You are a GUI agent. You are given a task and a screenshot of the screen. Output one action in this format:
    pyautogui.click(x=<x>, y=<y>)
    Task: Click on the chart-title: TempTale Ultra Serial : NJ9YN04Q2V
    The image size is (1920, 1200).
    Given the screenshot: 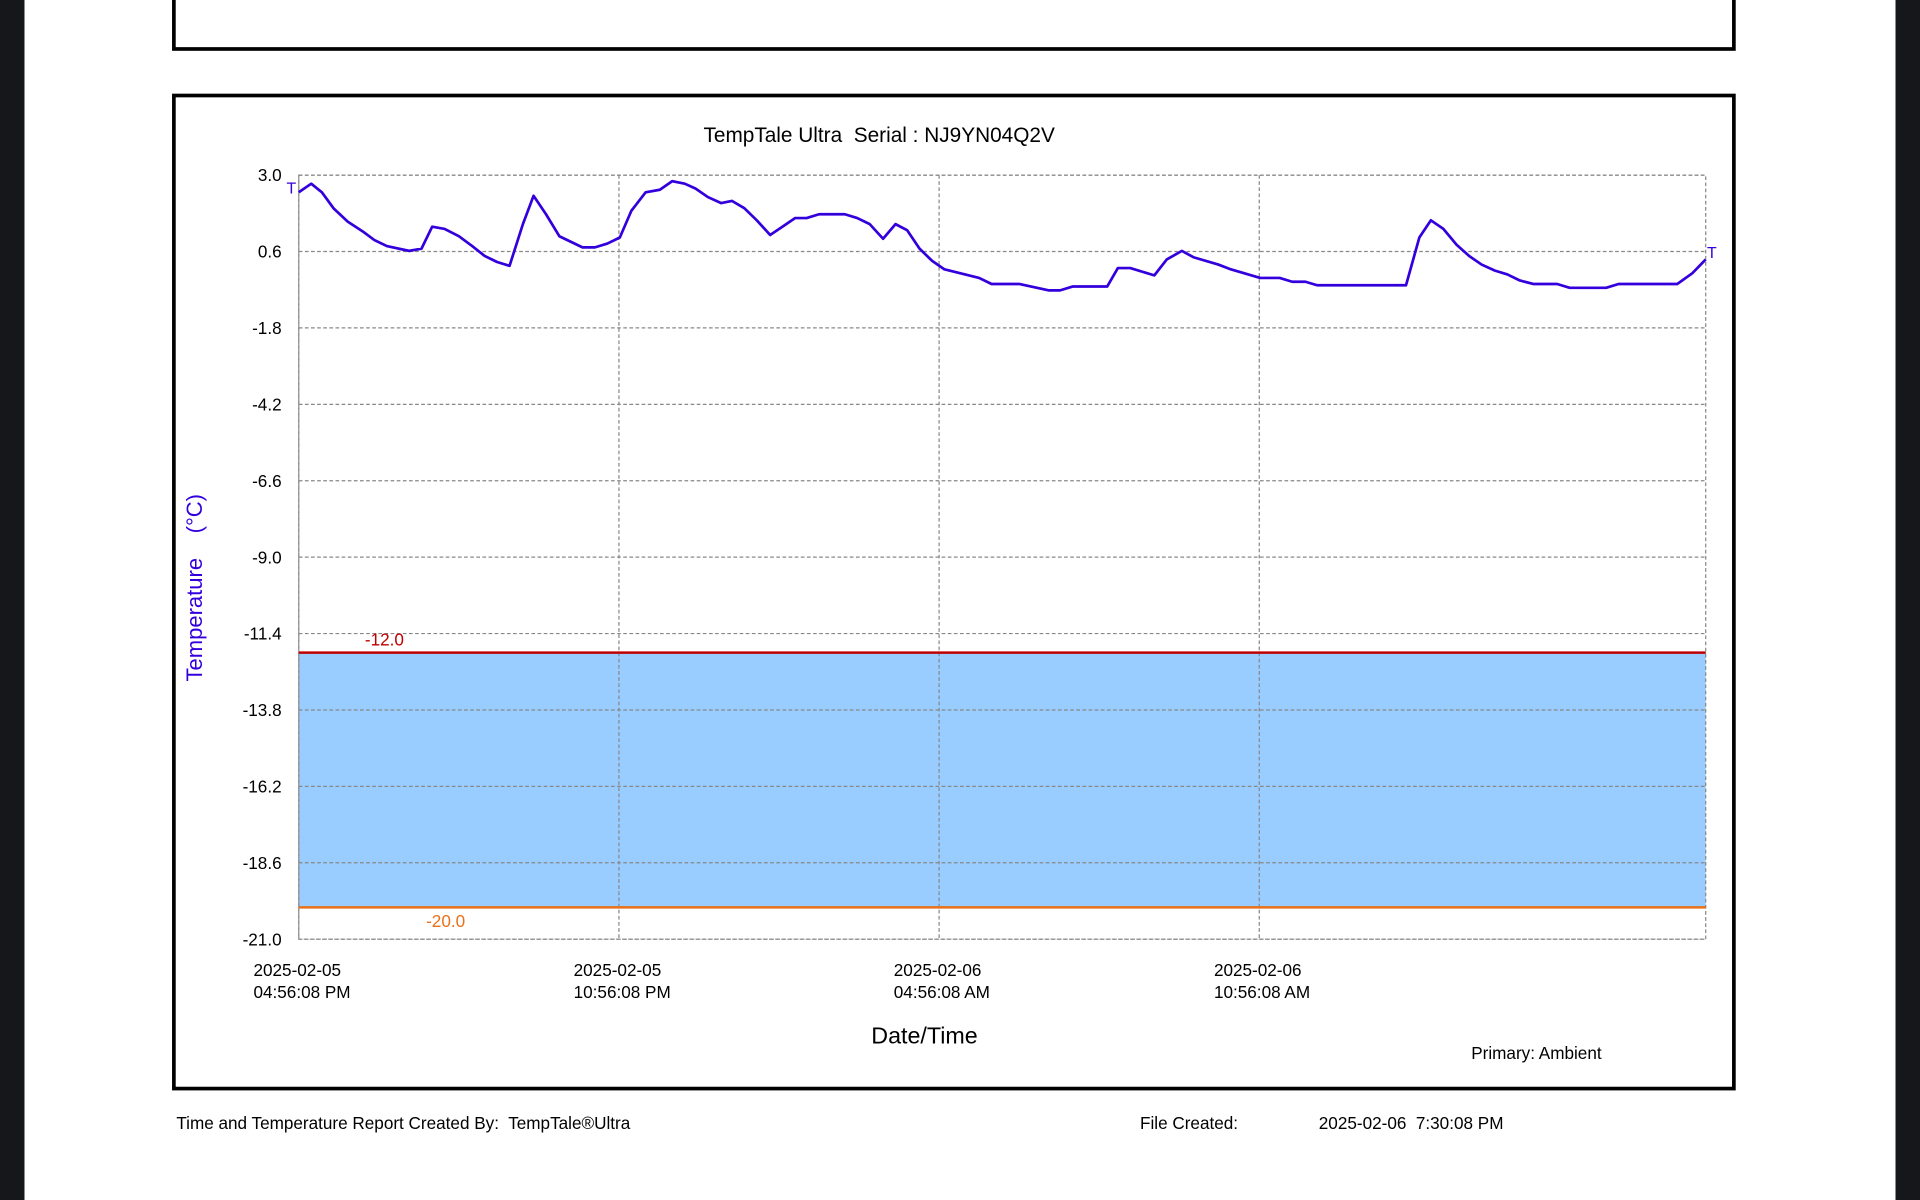 What is the action you would take?
    pyautogui.click(x=878, y=135)
    